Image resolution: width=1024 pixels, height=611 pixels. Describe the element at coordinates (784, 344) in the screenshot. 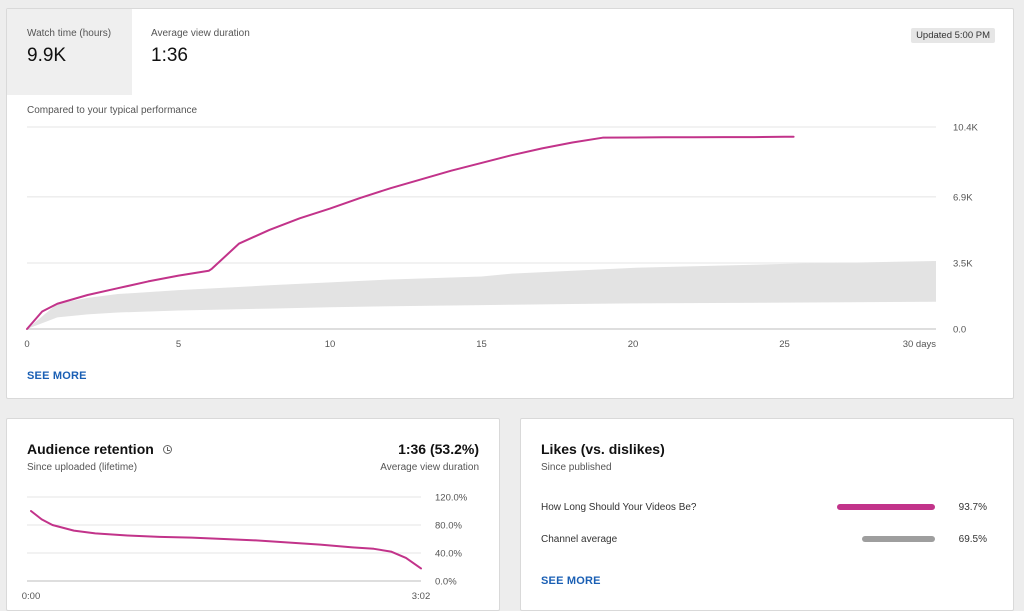

I see `x-tick-label: 25` at that location.